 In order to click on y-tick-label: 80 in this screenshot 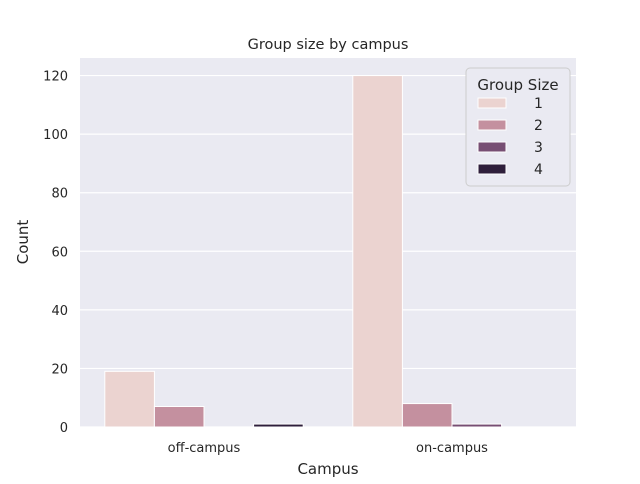, I will do `click(59, 194)`.